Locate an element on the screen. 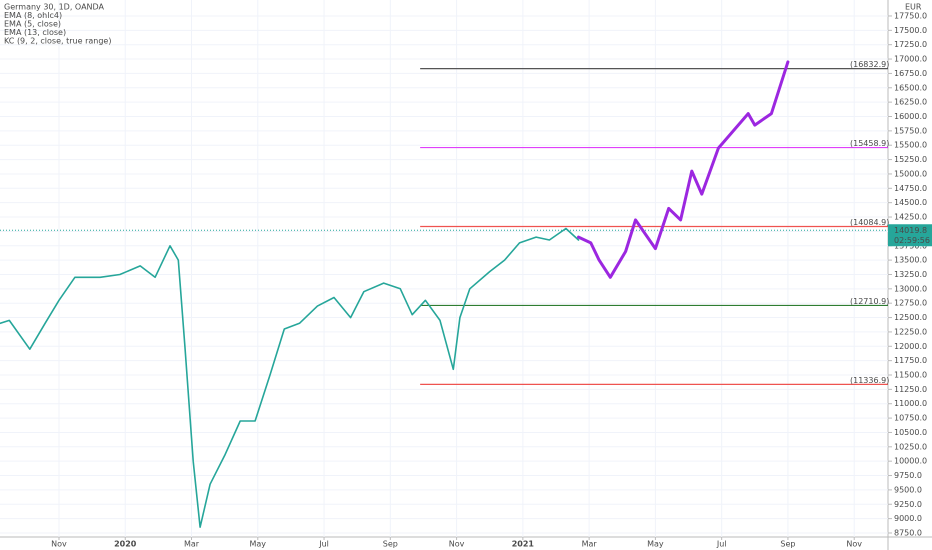  y-tick-label: 10250.0 is located at coordinates (910, 446).